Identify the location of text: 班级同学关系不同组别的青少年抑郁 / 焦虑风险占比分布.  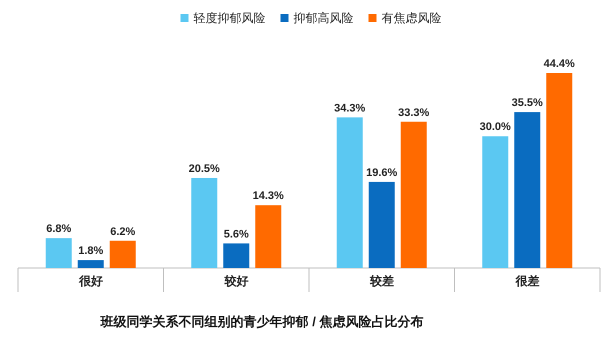
(262, 321).